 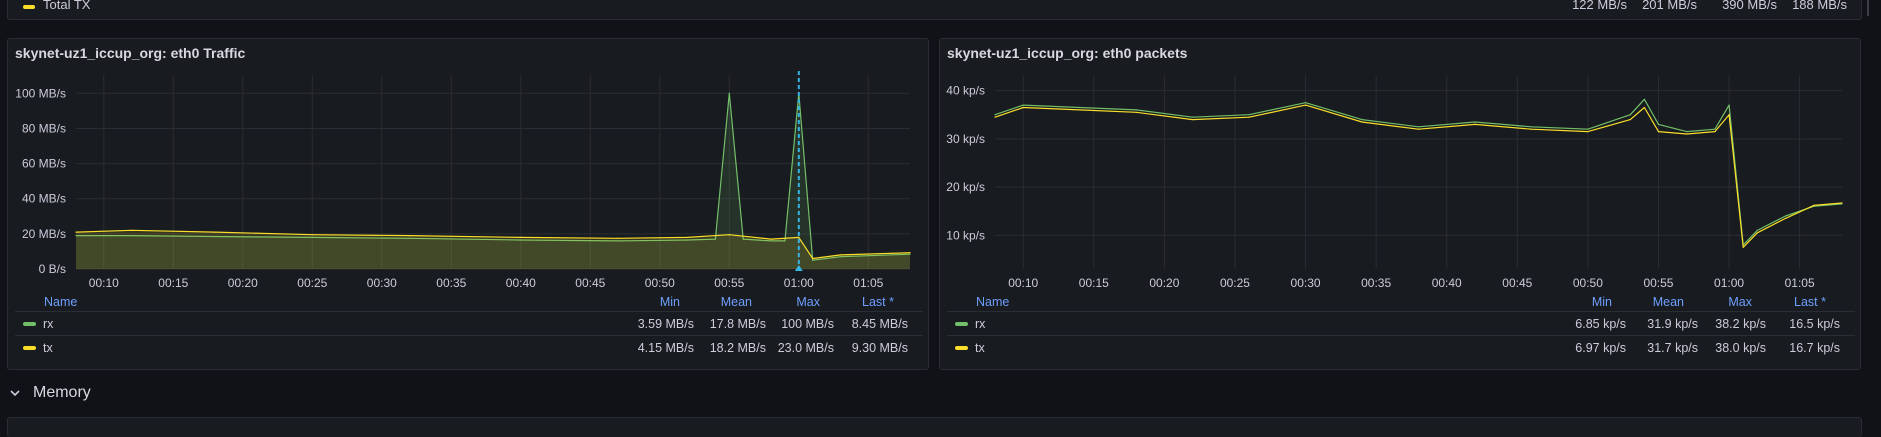 What do you see at coordinates (44, 164) in the screenshot?
I see `y-tick-label: 60 MB/s` at bounding box center [44, 164].